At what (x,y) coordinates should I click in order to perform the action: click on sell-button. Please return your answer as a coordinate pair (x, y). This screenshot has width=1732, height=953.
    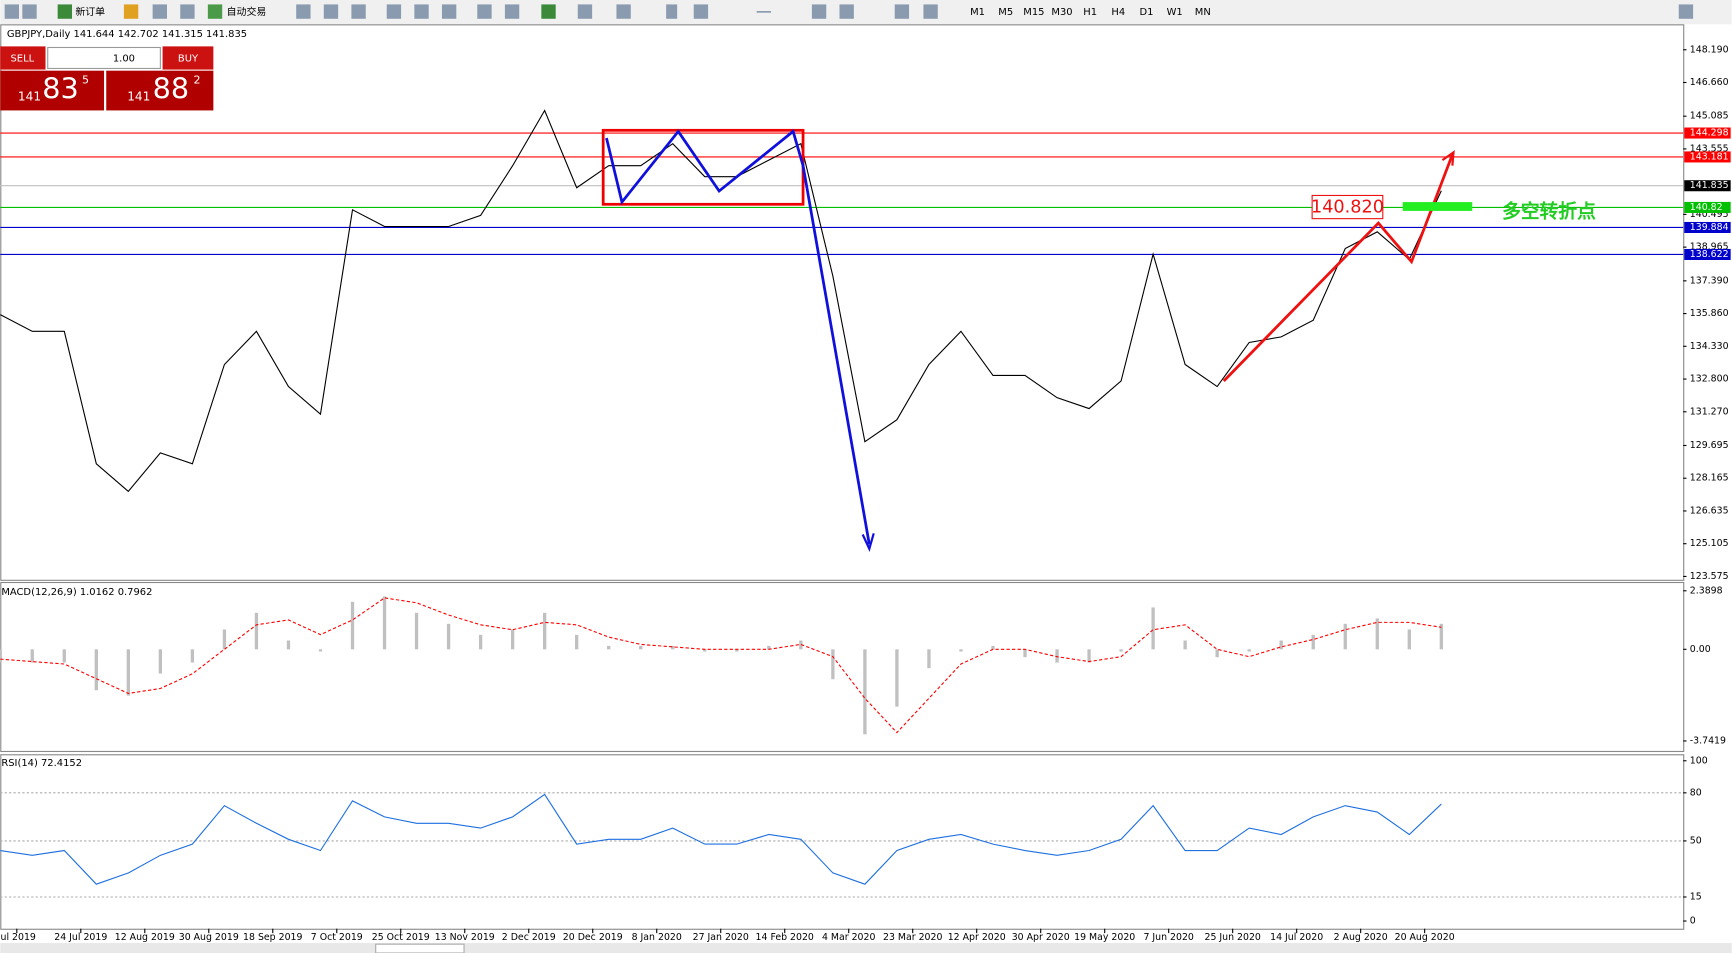
    Looking at the image, I should click on (23, 58).